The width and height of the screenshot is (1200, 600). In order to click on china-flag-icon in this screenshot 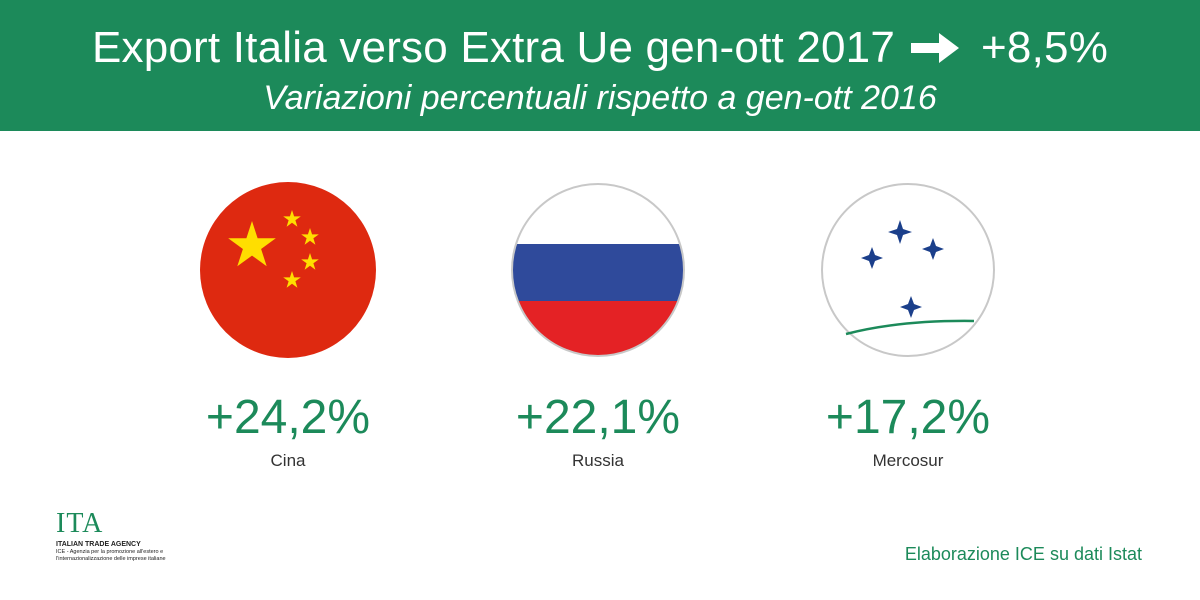, I will do `click(288, 270)`.